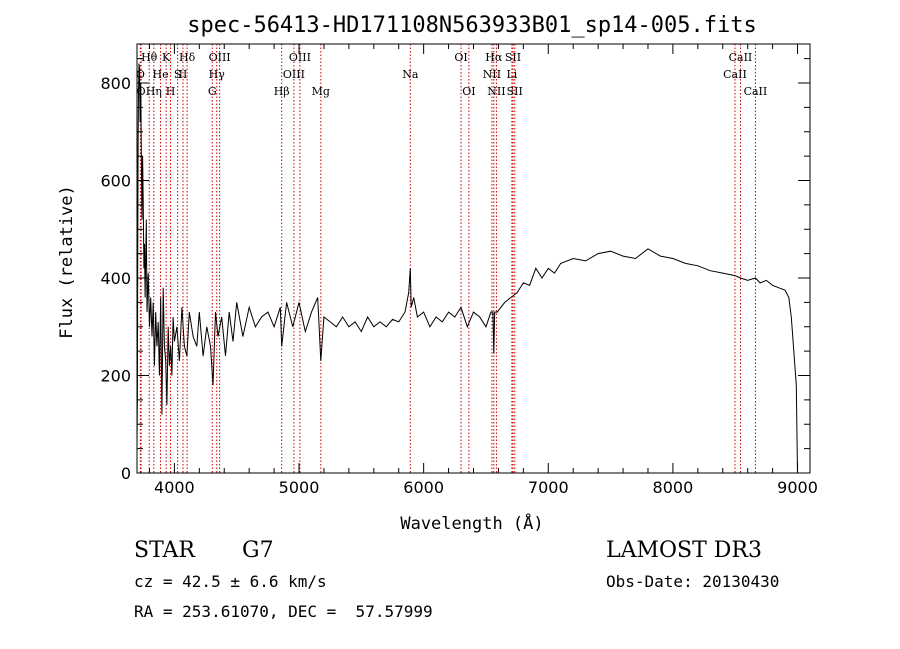 This screenshot has width=900, height=649. What do you see at coordinates (494, 57) in the screenshot?
I see `line-annotation-label: Hα` at bounding box center [494, 57].